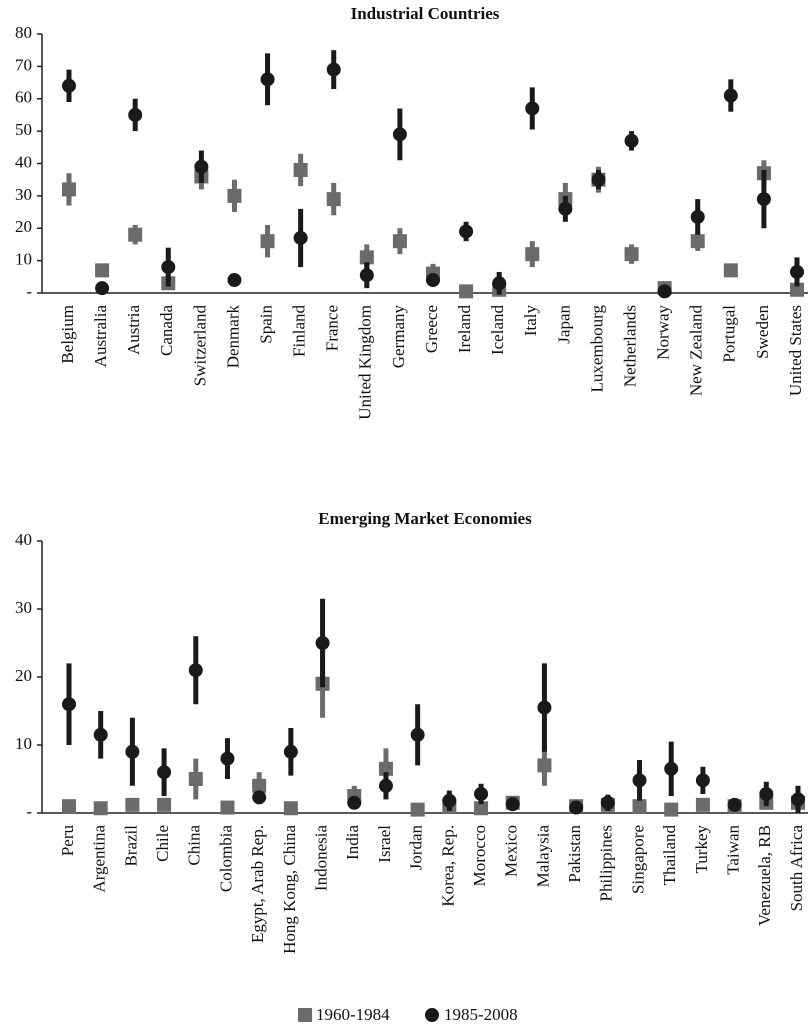 The height and width of the screenshot is (1028, 808). Describe the element at coordinates (23, 32) in the screenshot. I see `y-tick-label: 80` at that location.